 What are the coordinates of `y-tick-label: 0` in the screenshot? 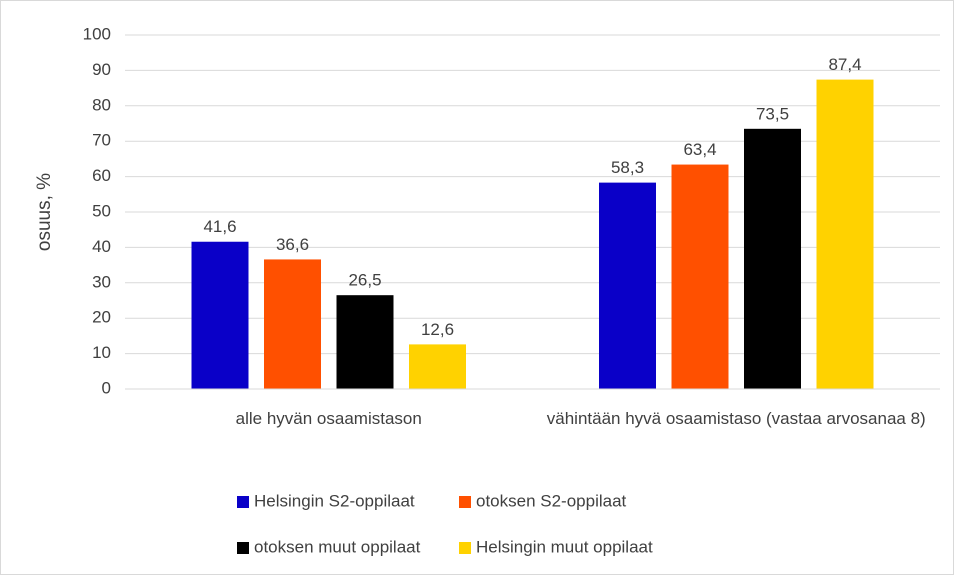 It's located at (106, 387).